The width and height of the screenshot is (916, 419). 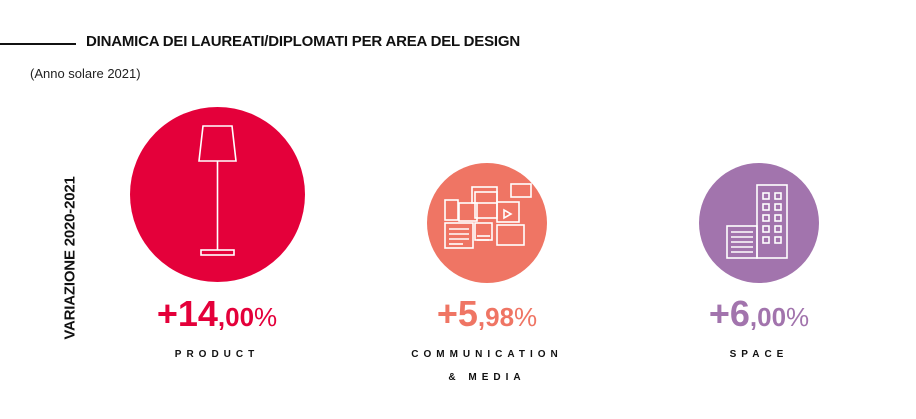 What do you see at coordinates (217, 354) in the screenshot?
I see `product-label: PRODUCT` at bounding box center [217, 354].